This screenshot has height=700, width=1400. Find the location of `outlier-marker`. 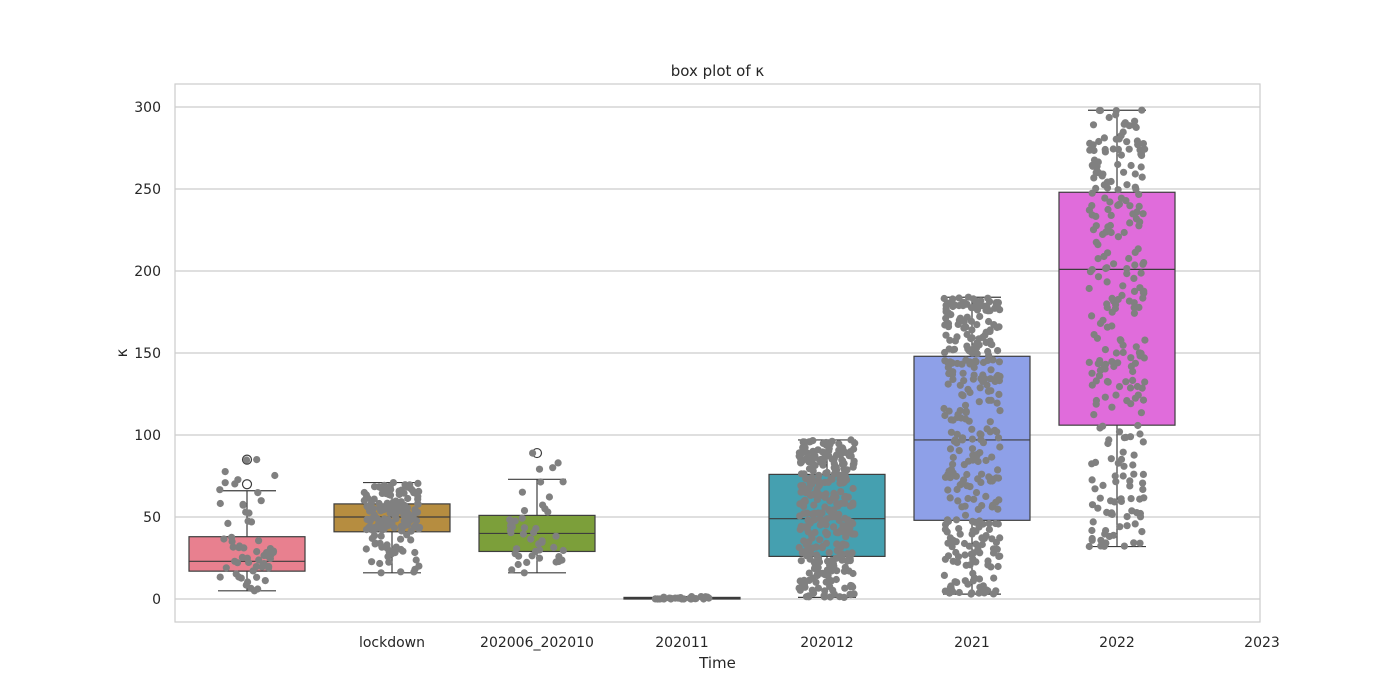

outlier-marker is located at coordinates (247, 459).